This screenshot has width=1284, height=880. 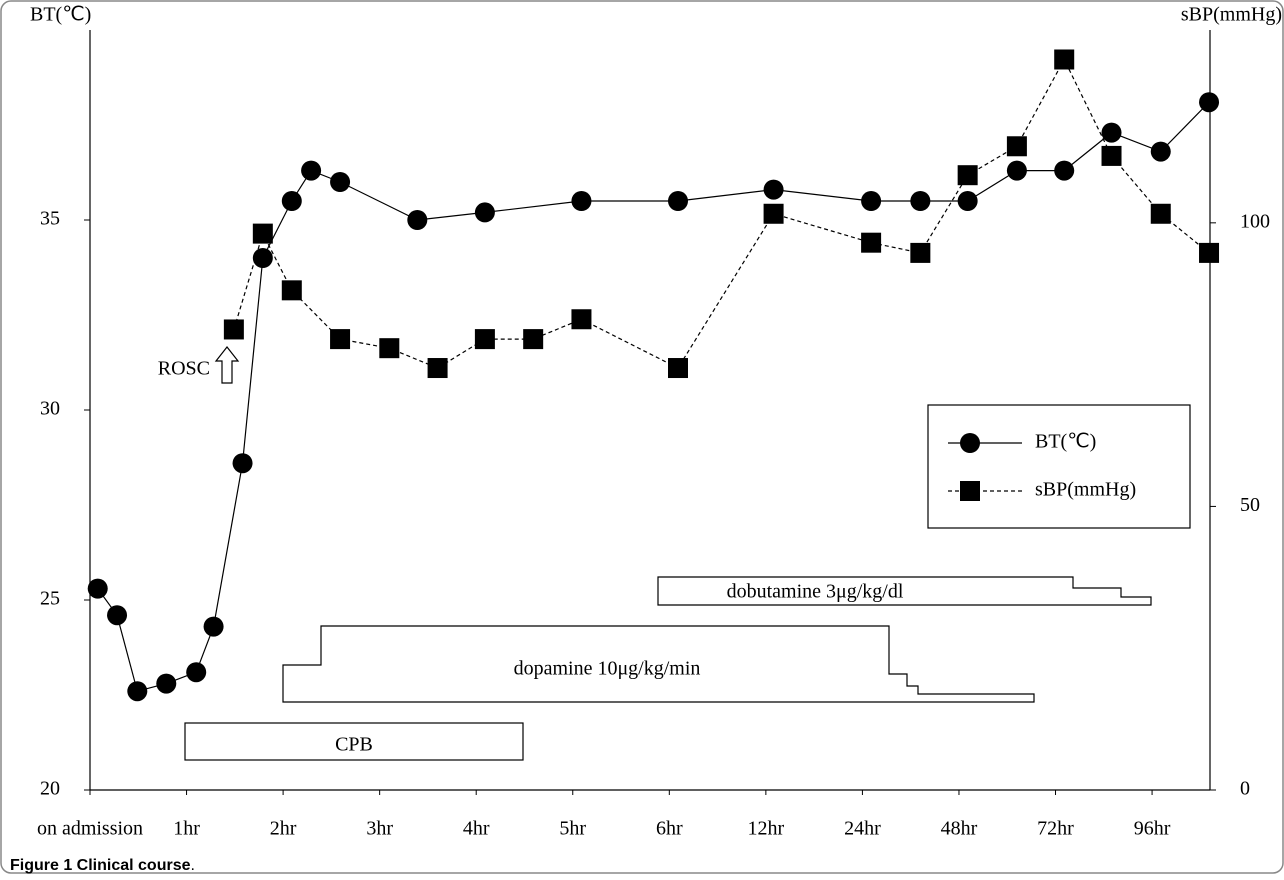 I want to click on dobutamine-bar, so click(x=904, y=591).